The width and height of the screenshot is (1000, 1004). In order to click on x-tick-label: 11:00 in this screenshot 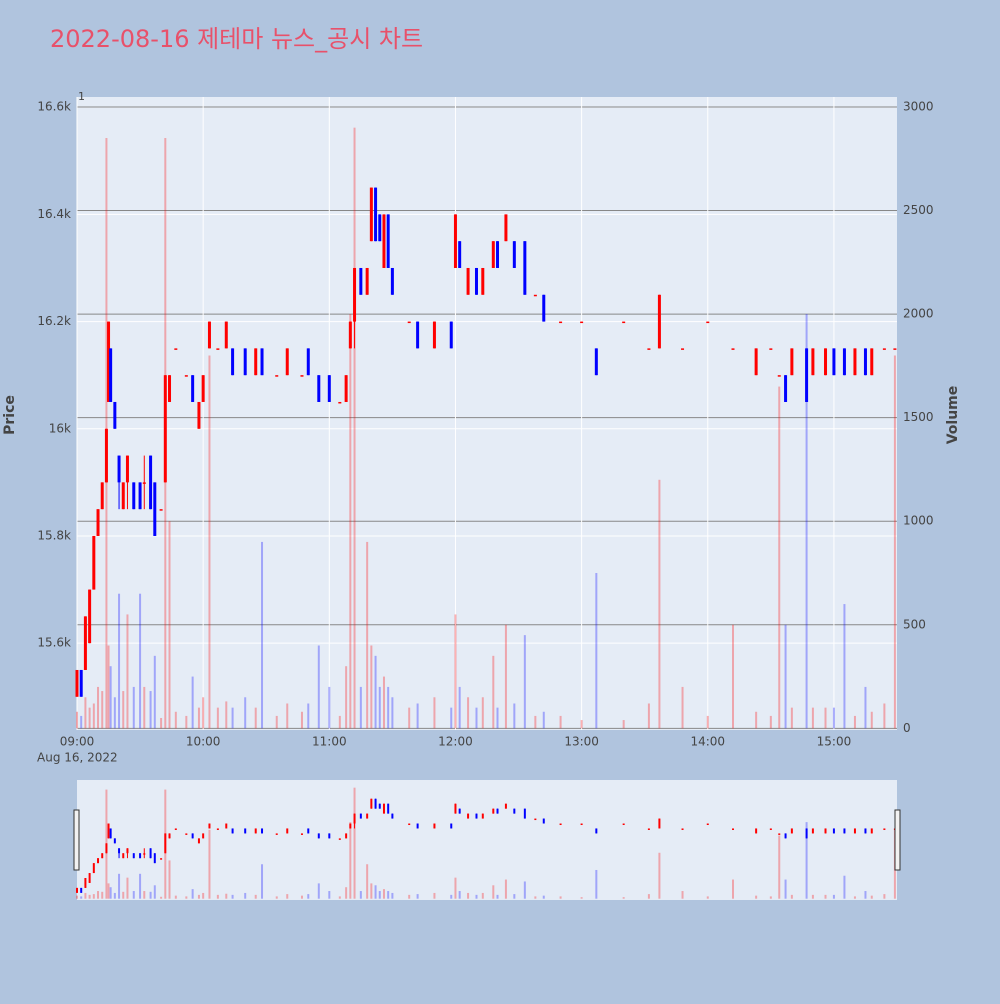, I will do `click(329, 742)`.